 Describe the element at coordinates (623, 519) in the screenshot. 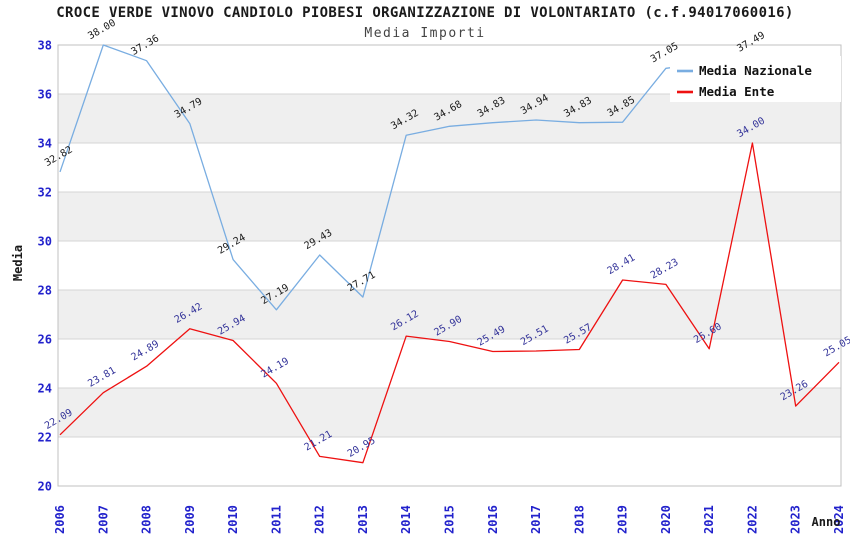

I see `x-tick-label: 2019` at that location.